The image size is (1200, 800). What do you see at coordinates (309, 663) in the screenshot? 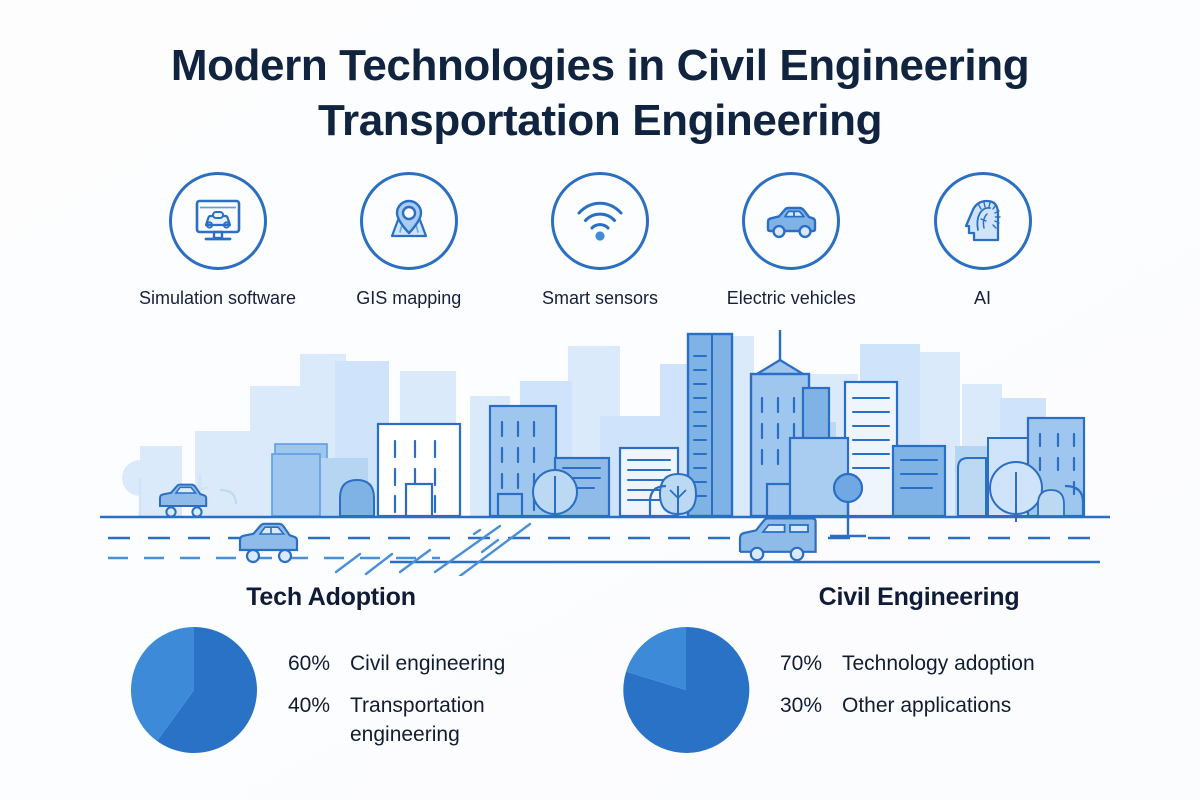
I see `legend-percent: 60%` at bounding box center [309, 663].